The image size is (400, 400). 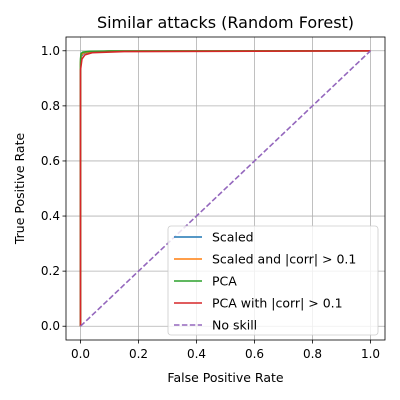 I want to click on x-axis-label: False Positive Rate, so click(x=225, y=377).